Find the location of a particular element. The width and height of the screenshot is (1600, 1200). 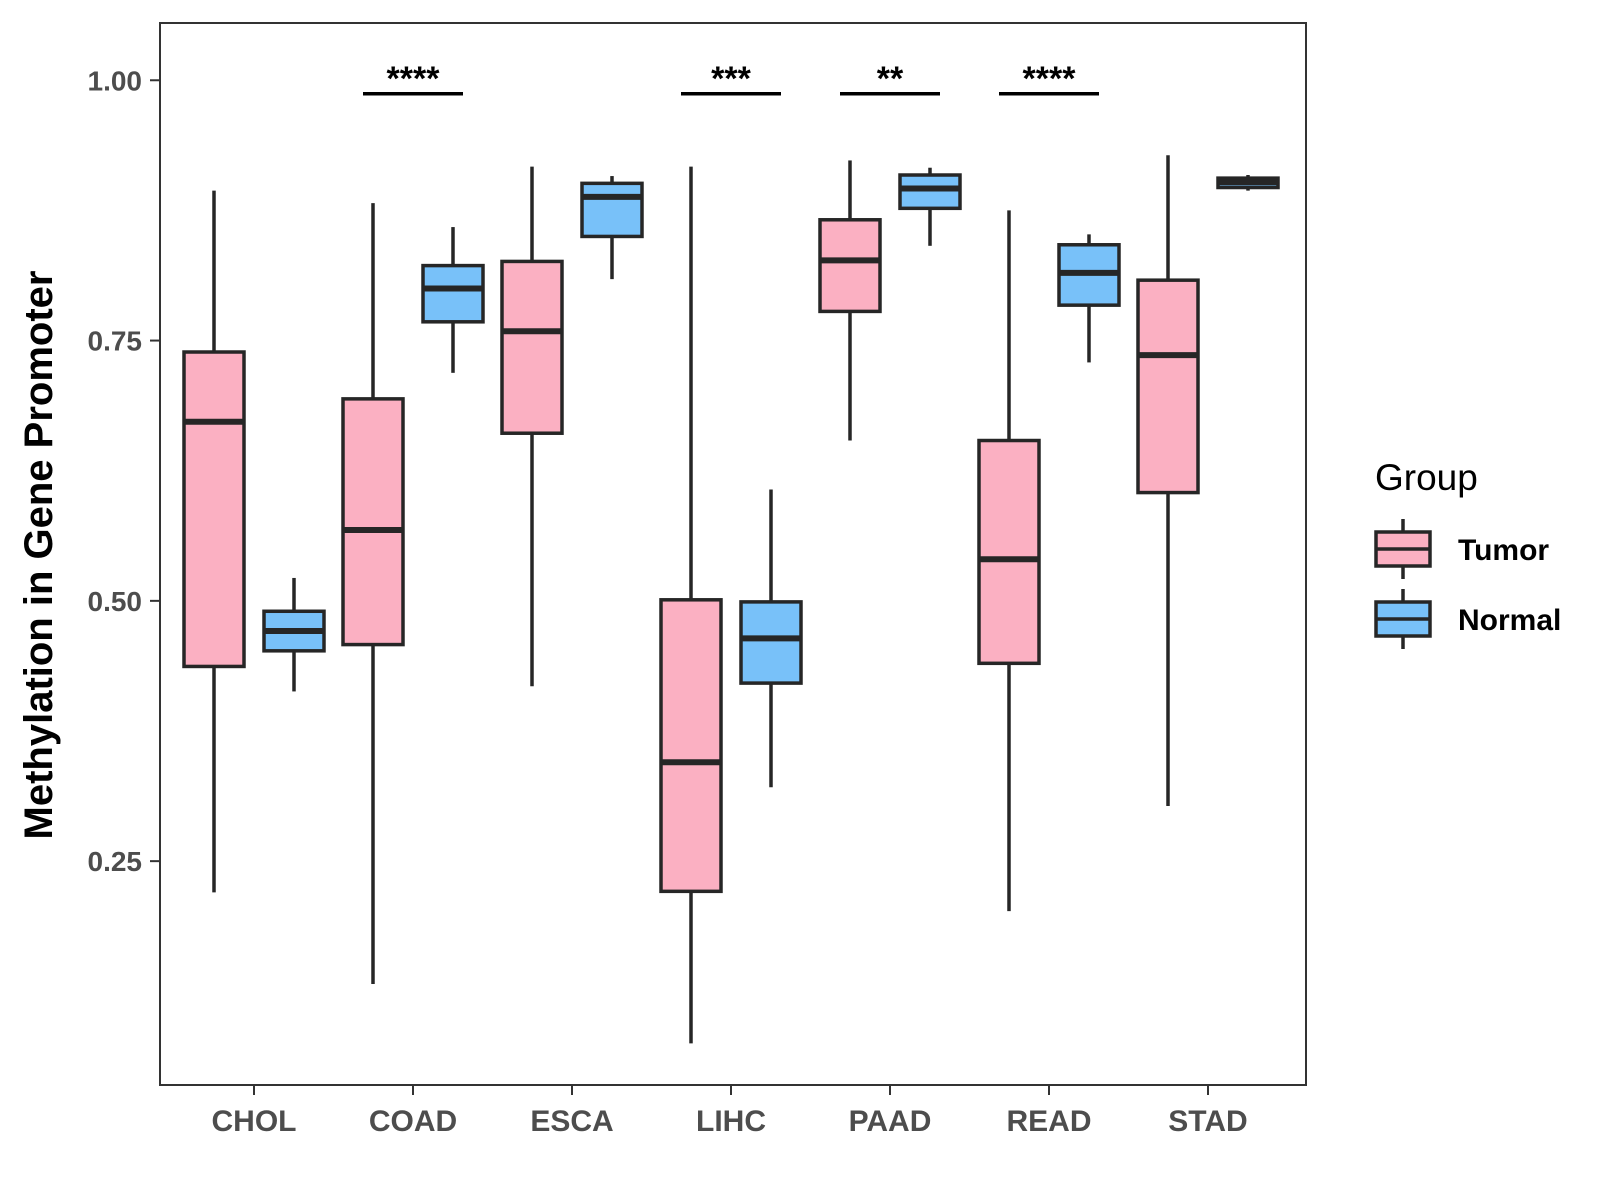

x-tick-label: PAAD is located at coordinates (890, 1121).